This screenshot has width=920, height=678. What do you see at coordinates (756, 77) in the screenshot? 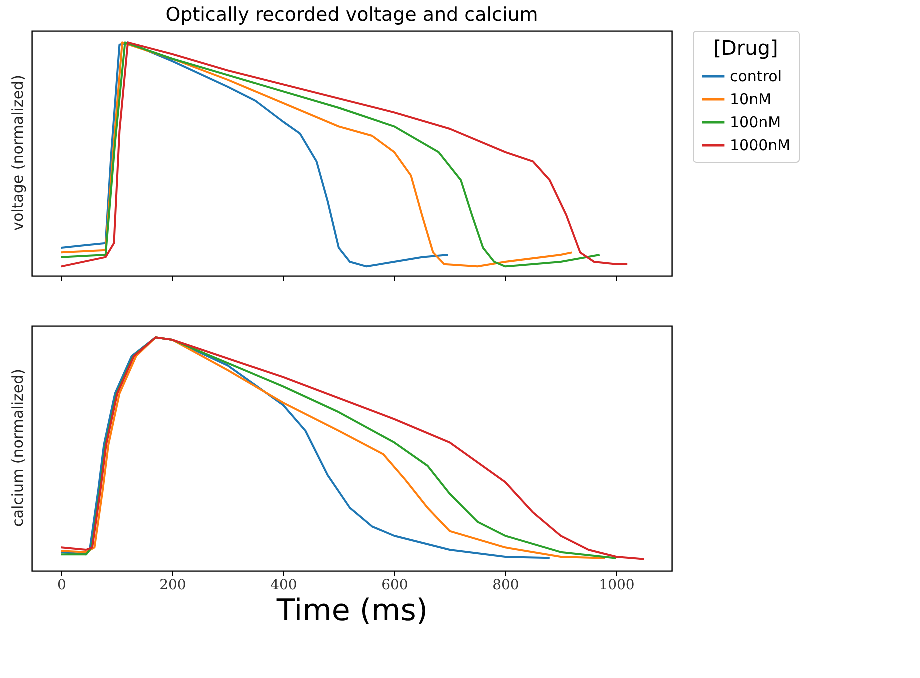
I see `legend-label: control` at bounding box center [756, 77].